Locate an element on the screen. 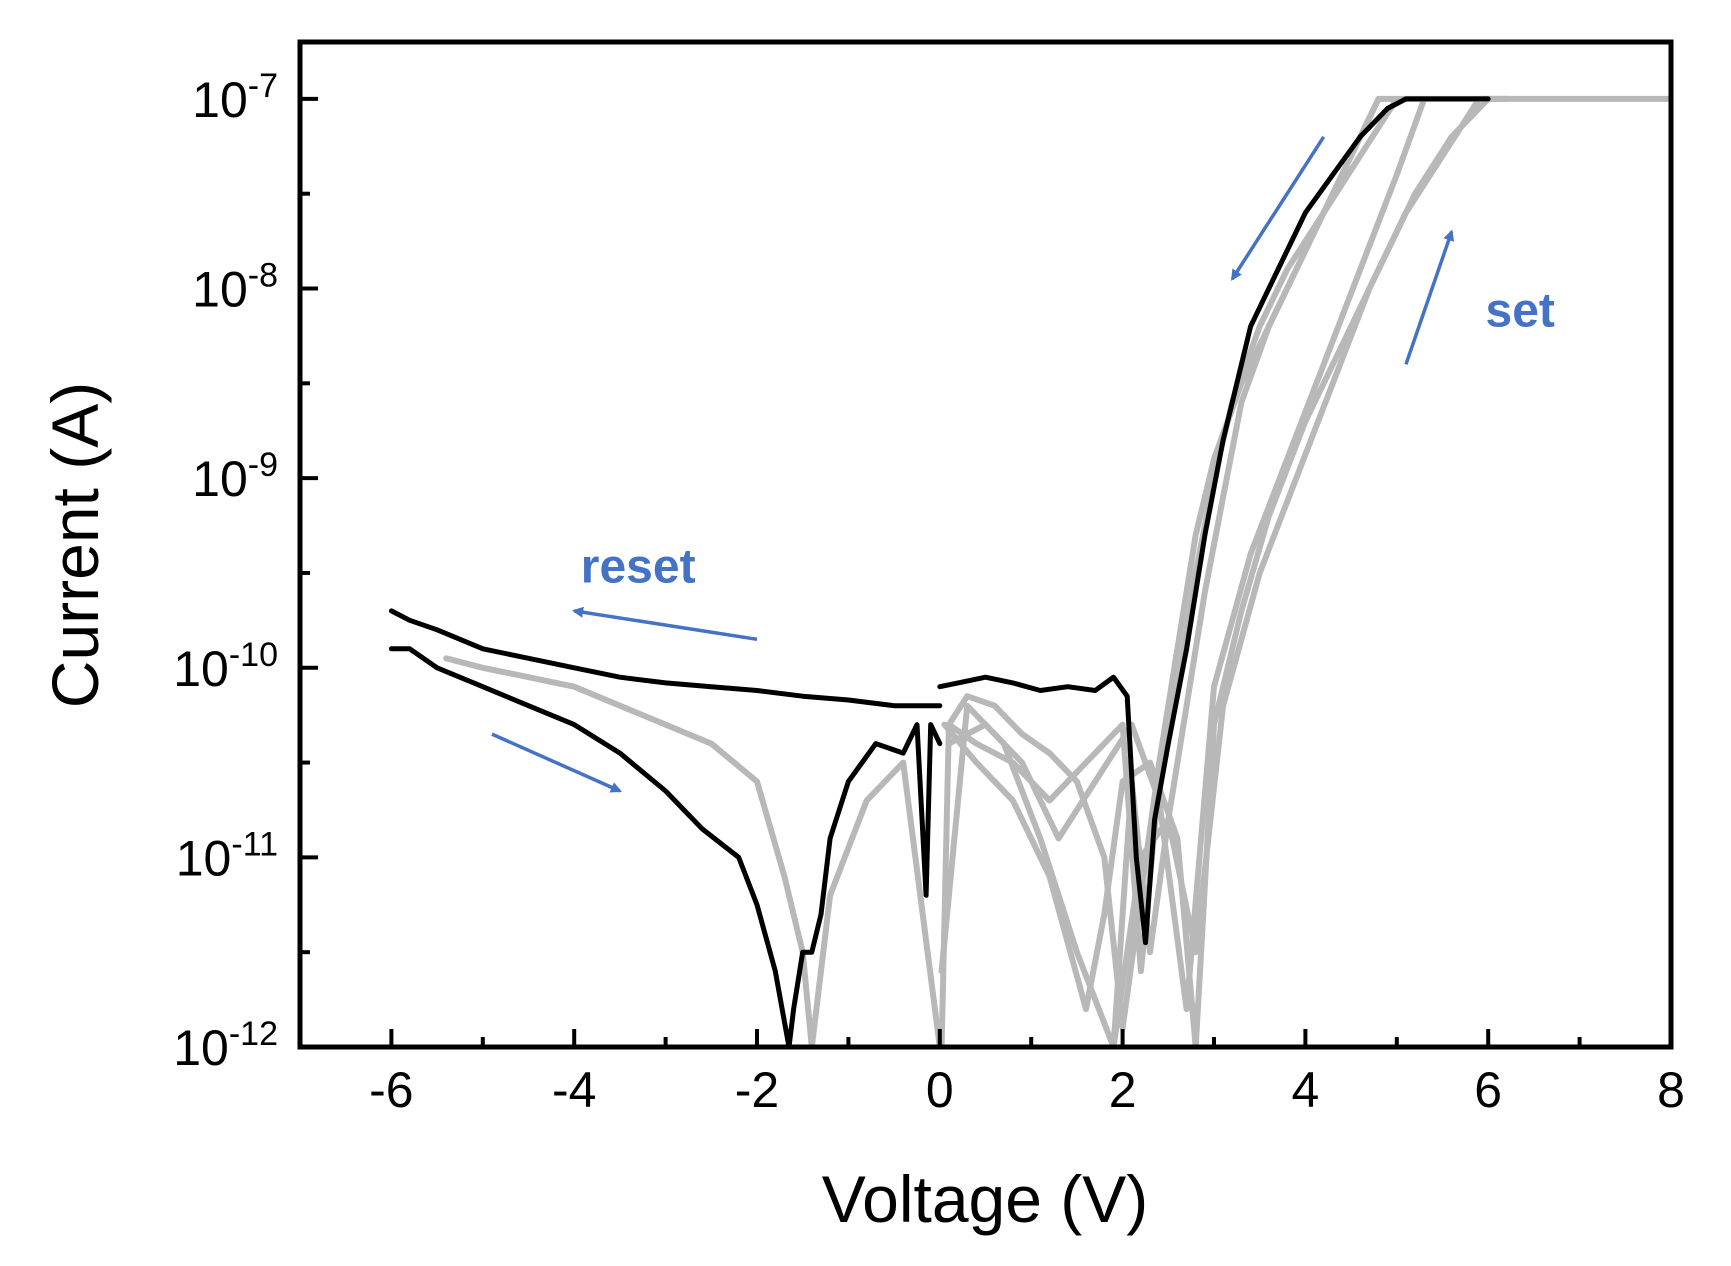  y-axis-title: Current (A) is located at coordinates (75, 545).